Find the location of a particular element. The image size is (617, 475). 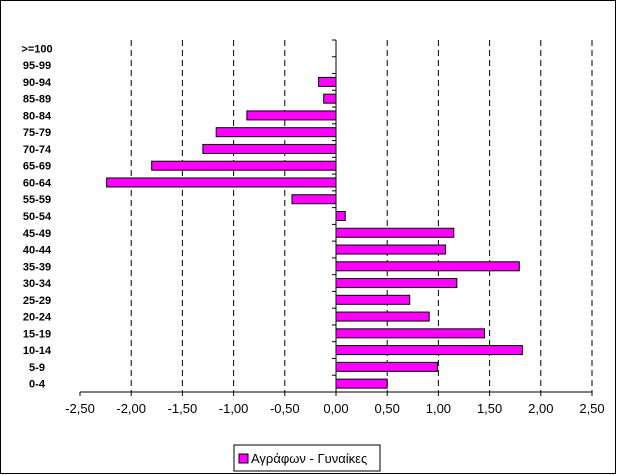

x-tick-label-6: 0,50 is located at coordinates (387, 408).